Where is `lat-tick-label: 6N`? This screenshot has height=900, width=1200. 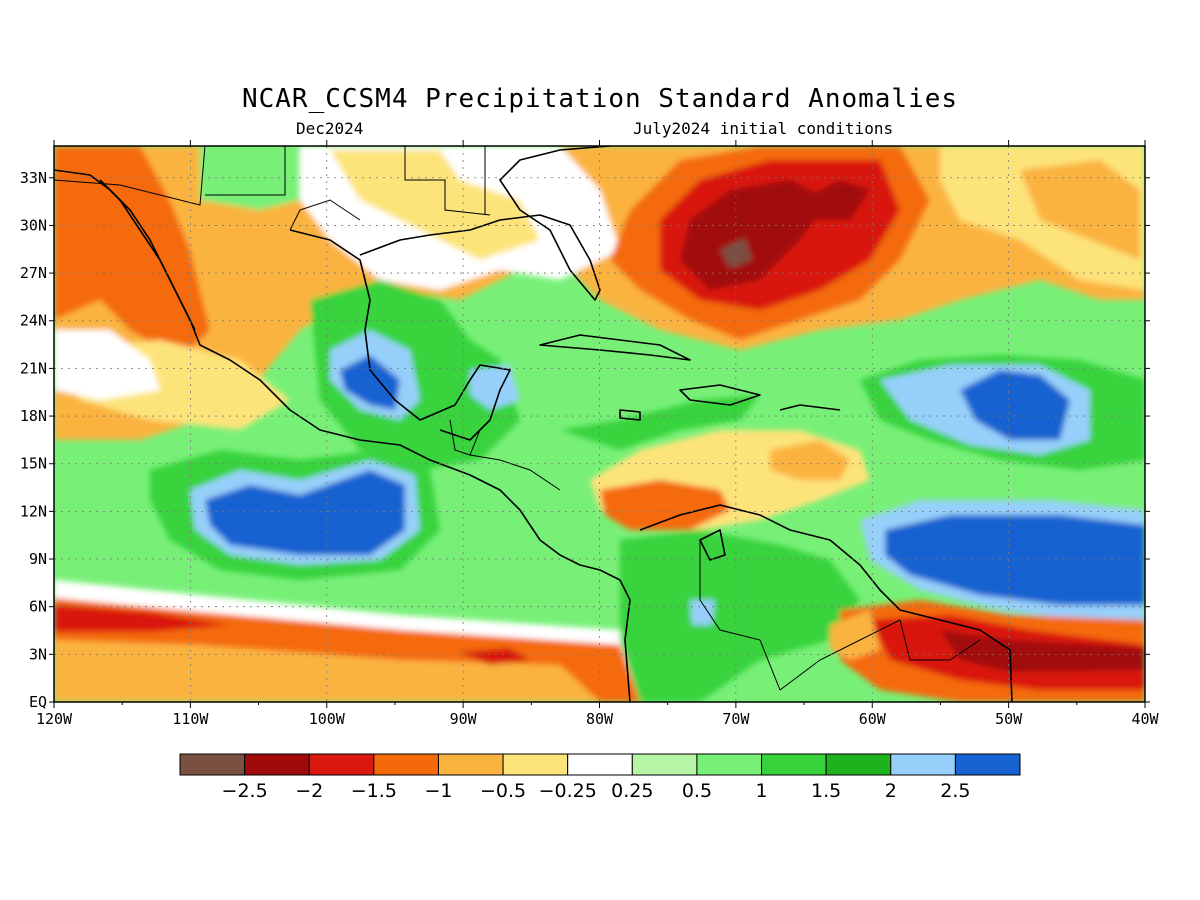 lat-tick-label: 6N is located at coordinates (38, 607).